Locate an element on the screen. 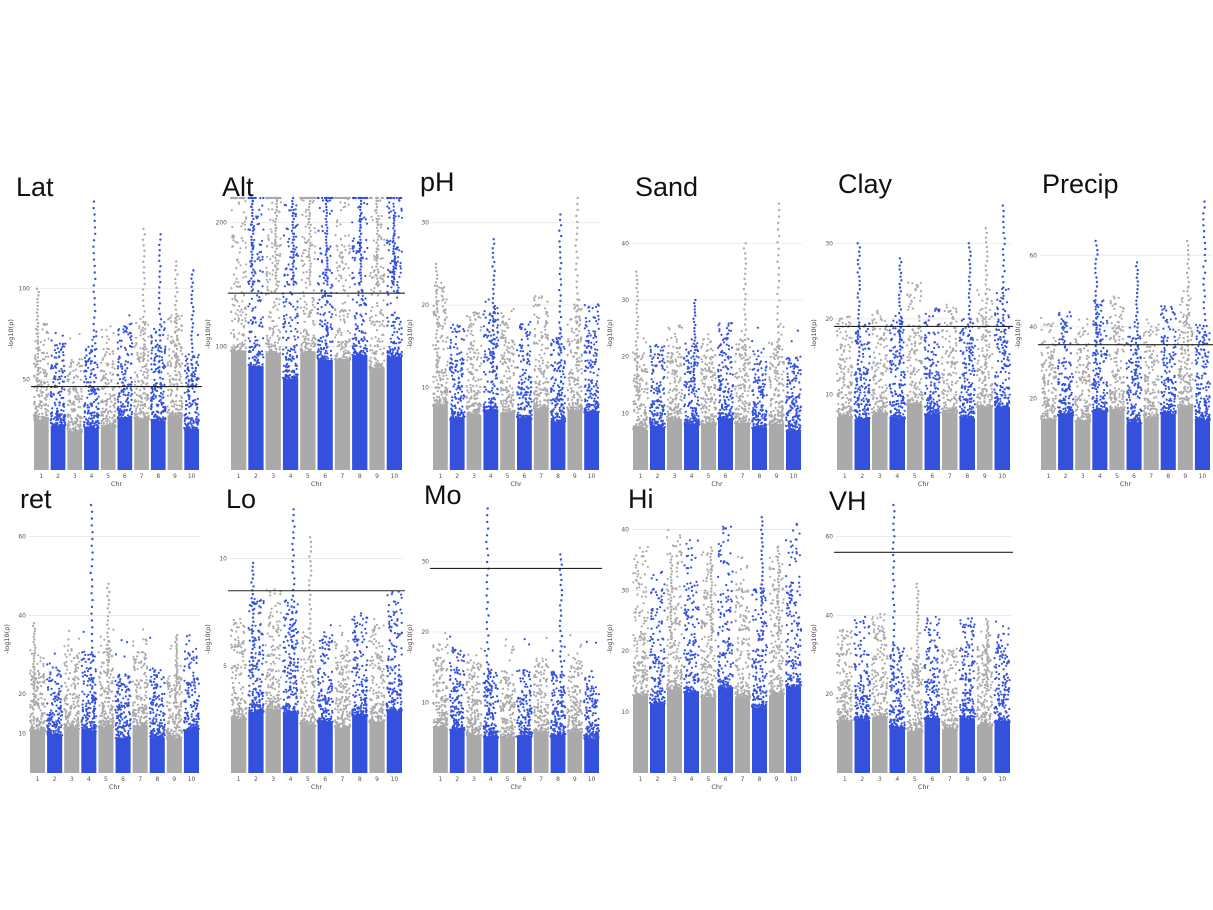 The width and height of the screenshot is (1213, 910). chr-4-points-ret is located at coordinates (89, 702).